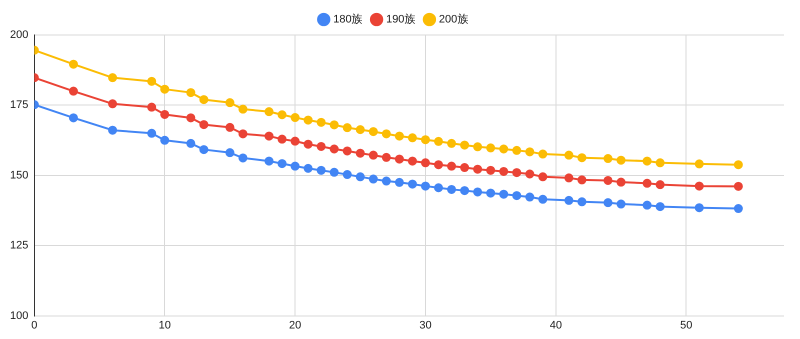  What do you see at coordinates (401, 19) in the screenshot?
I see `legend-label: 190族` at bounding box center [401, 19].